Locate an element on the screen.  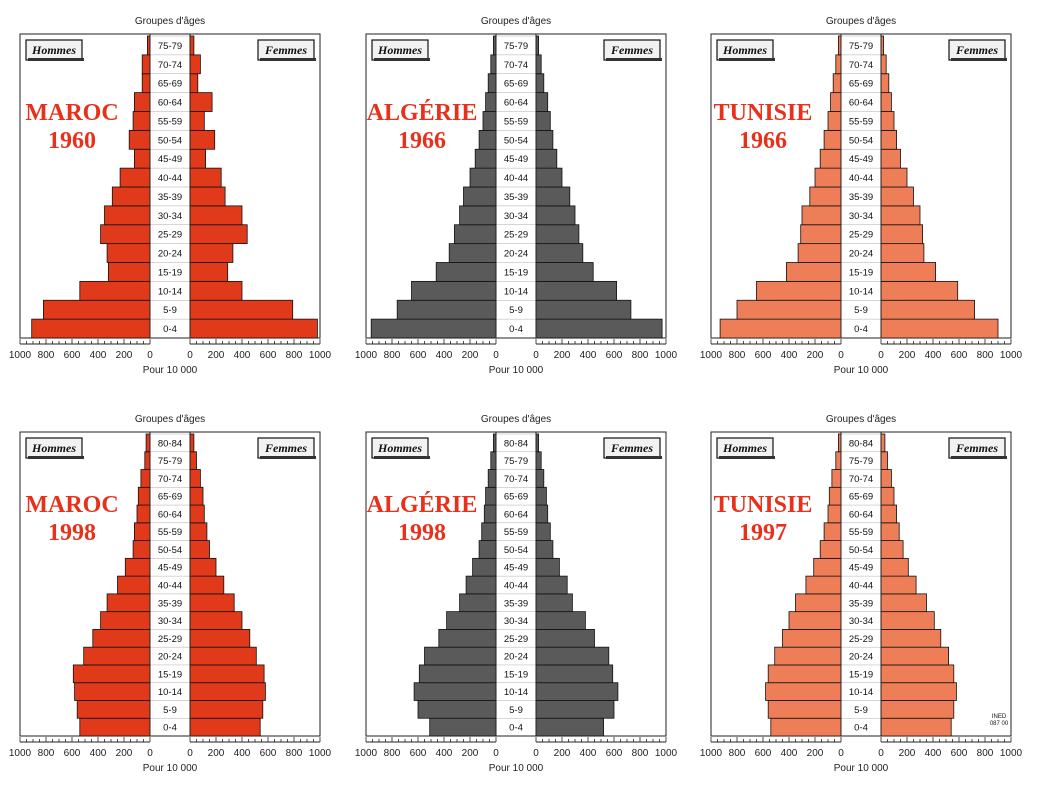
age-label: 70-74 is located at coordinates (861, 65).